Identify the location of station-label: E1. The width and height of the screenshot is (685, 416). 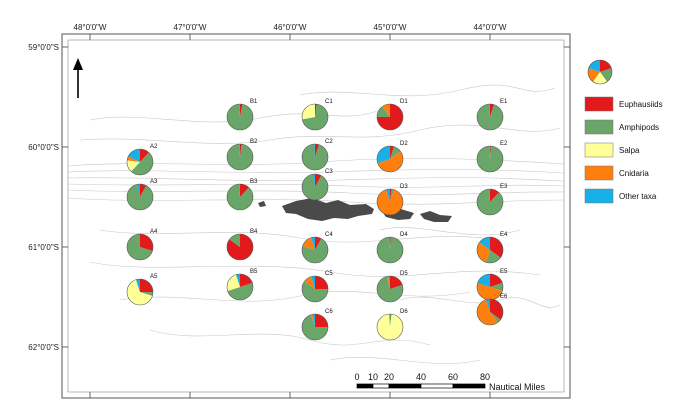
(504, 102).